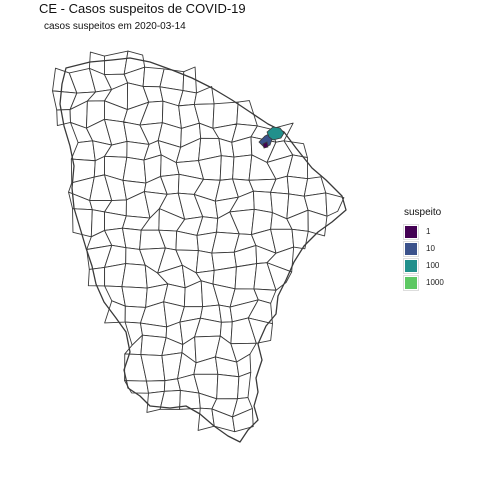  What do you see at coordinates (142, 8) in the screenshot?
I see `map-title: CE - Casos suspeitos de COVID-19` at bounding box center [142, 8].